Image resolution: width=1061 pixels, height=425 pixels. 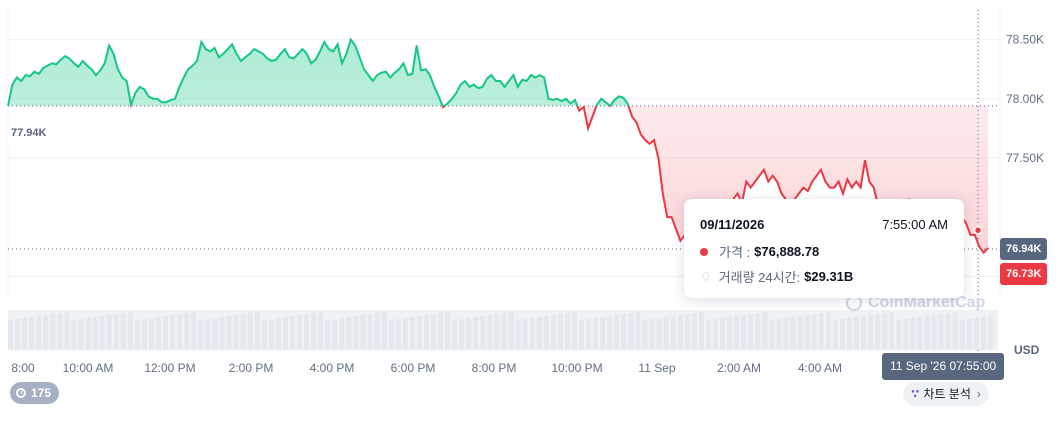 What do you see at coordinates (1025, 40) in the screenshot?
I see `y-tick-label: 78.50K` at bounding box center [1025, 40].